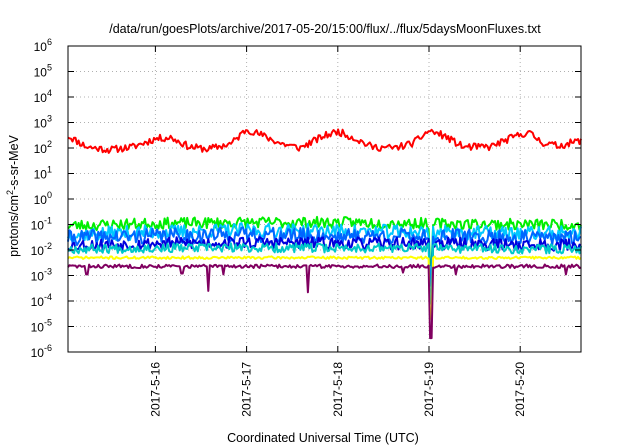  Describe the element at coordinates (323, 438) in the screenshot. I see `x-axis-title: Coordinated Universal Time (UTC)` at that location.